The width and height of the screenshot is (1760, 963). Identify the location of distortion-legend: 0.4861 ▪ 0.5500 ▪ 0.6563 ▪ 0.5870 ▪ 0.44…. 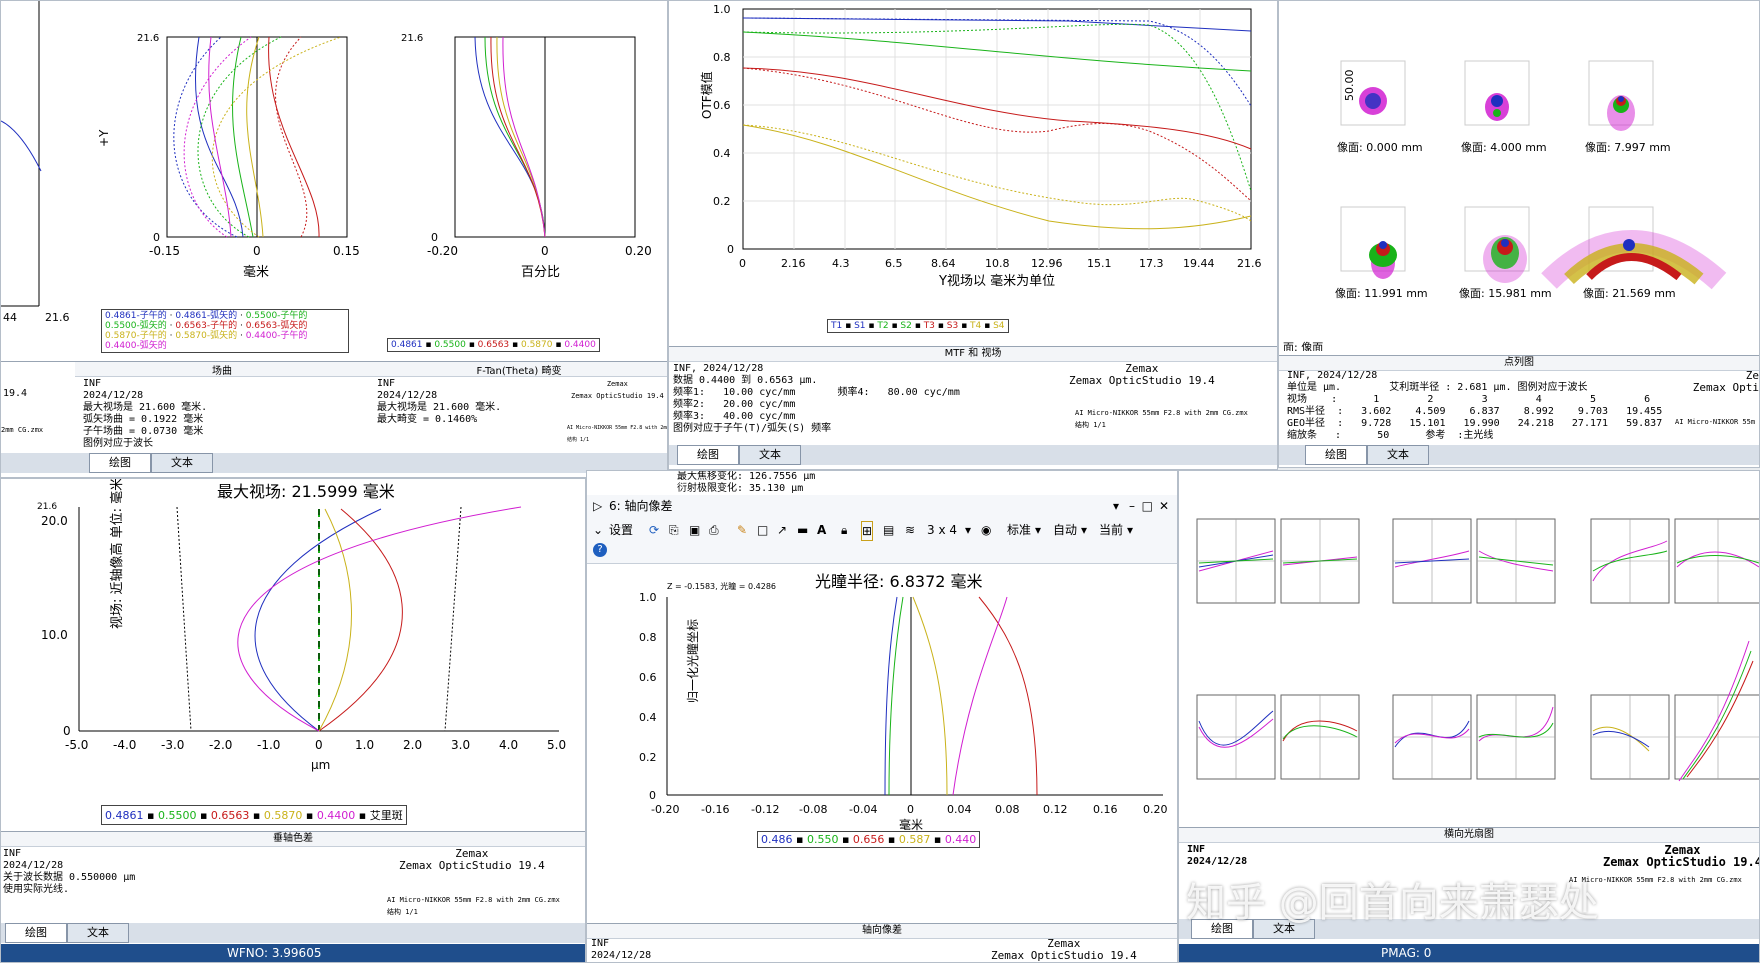
(493, 345).